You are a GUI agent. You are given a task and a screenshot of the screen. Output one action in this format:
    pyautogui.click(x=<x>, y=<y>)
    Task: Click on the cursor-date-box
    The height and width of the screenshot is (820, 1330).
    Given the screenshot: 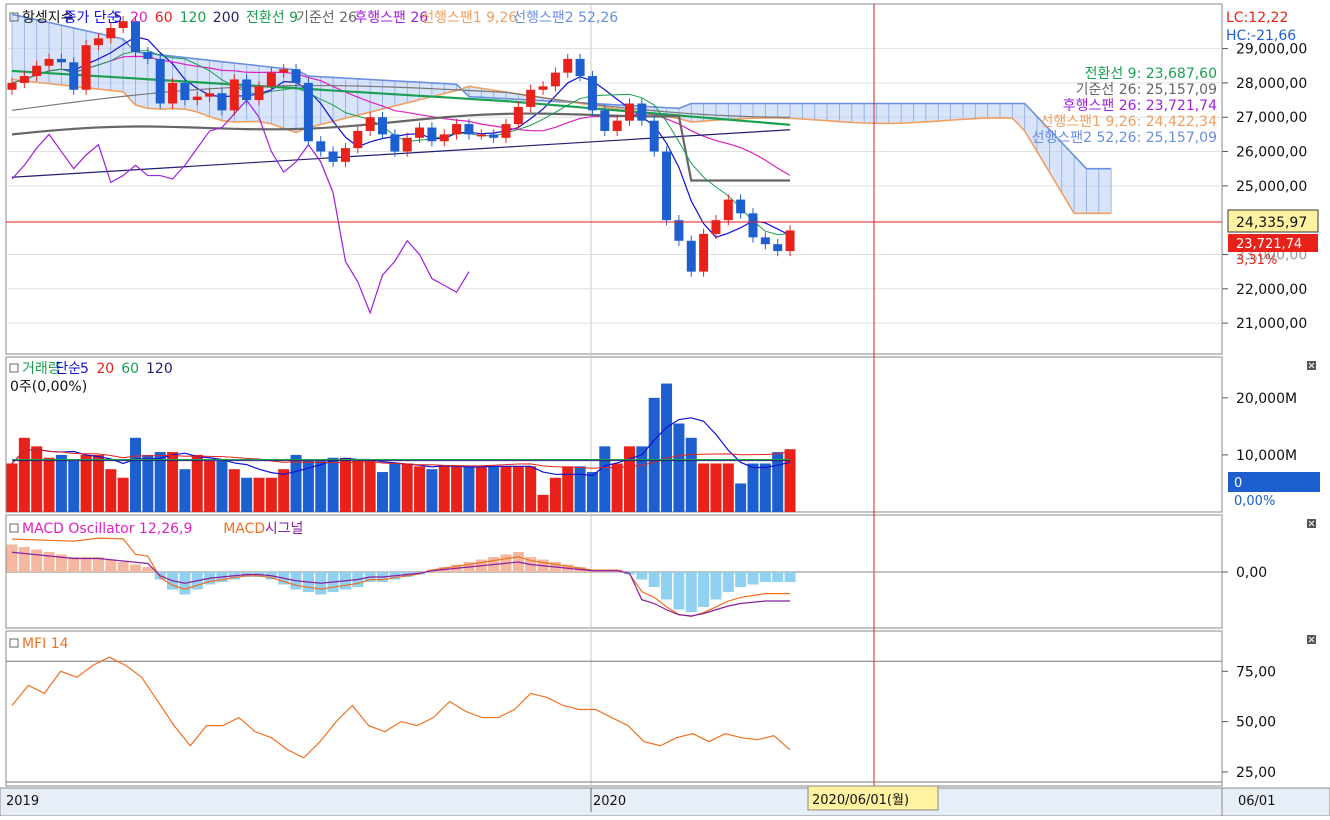 What is the action you would take?
    pyautogui.click(x=873, y=798)
    